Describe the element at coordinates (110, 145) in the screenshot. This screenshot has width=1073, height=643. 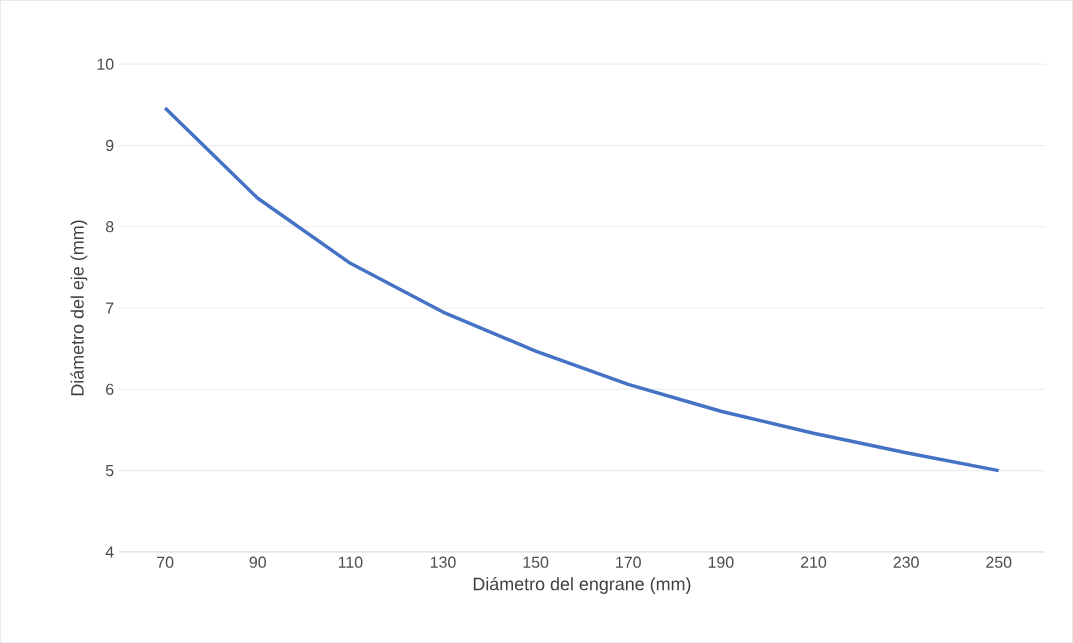
I see `y-tick-label: 9` at that location.